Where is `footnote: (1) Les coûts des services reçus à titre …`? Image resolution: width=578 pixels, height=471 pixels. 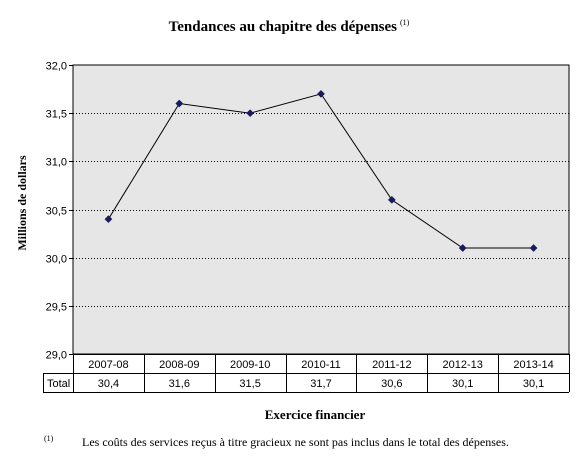 footnote: (1) Les coûts des services reçus à titre … is located at coordinates (276, 442).